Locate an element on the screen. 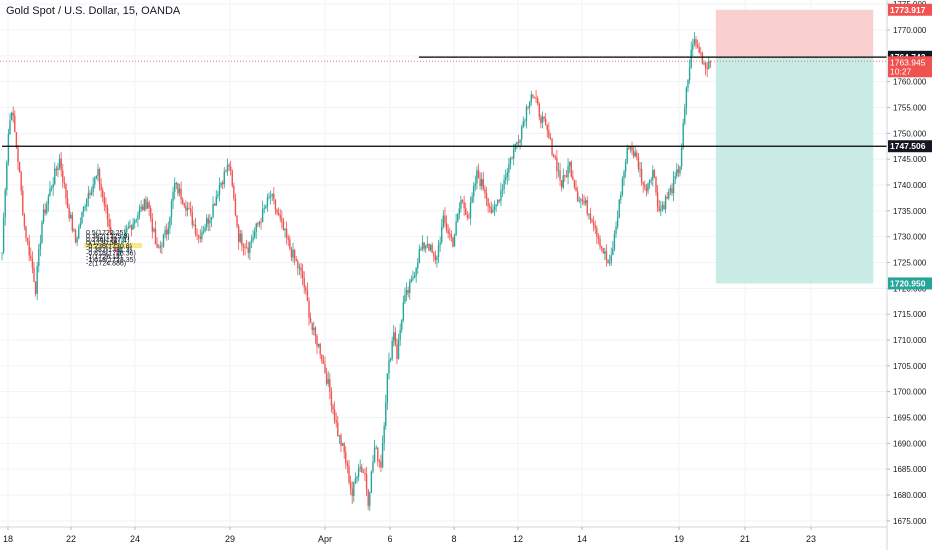 The width and height of the screenshot is (932, 555). stop-price-tag is located at coordinates (910, 9).